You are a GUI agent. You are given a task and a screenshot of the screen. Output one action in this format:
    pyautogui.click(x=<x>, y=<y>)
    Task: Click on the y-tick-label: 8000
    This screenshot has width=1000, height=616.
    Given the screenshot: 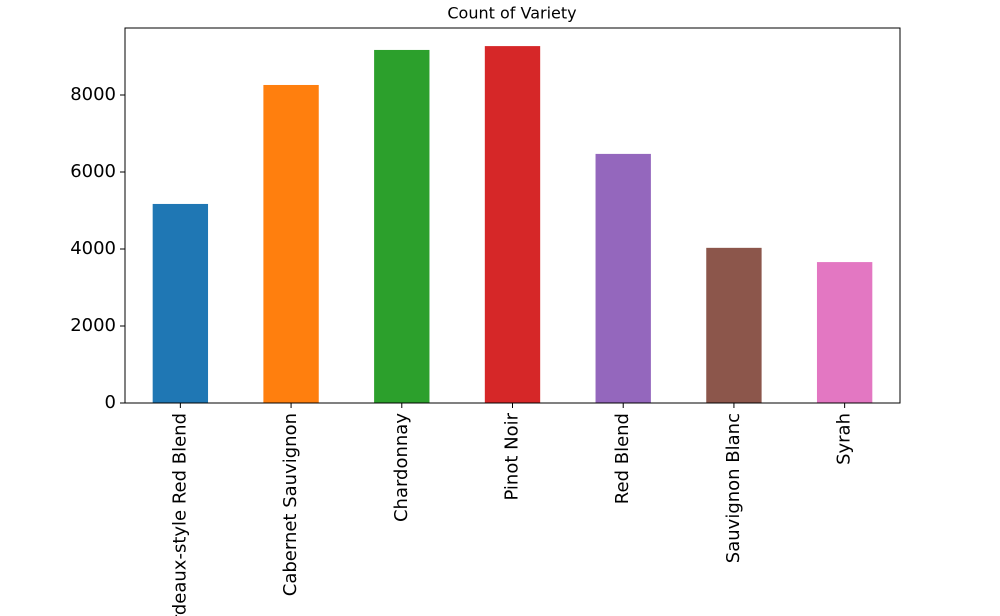 What is the action you would take?
    pyautogui.click(x=93, y=94)
    